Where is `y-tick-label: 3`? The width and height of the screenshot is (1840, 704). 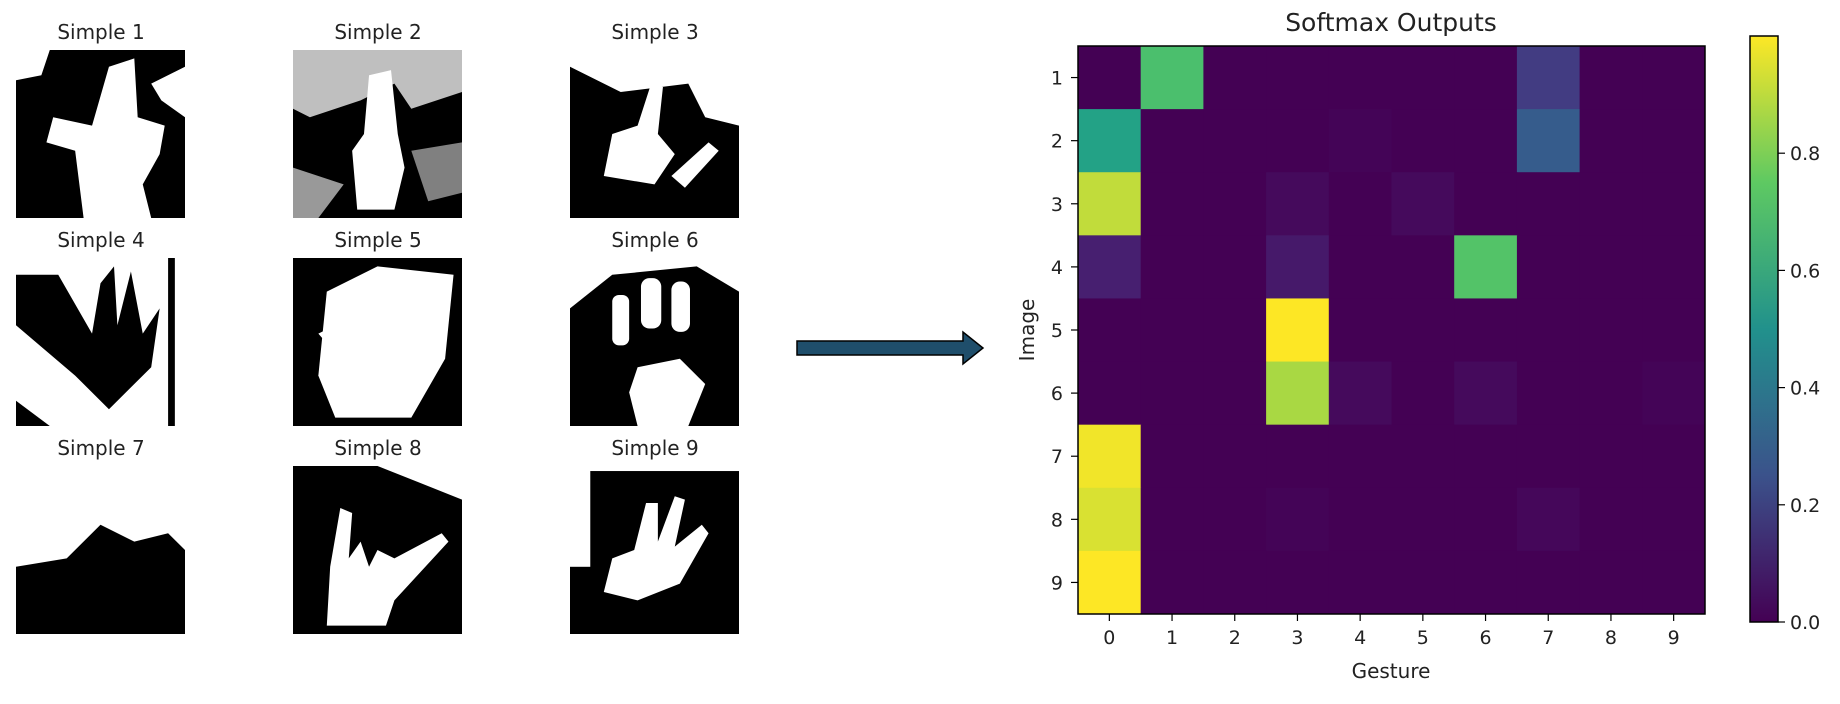
y-tick-label: 3 is located at coordinates (1057, 205).